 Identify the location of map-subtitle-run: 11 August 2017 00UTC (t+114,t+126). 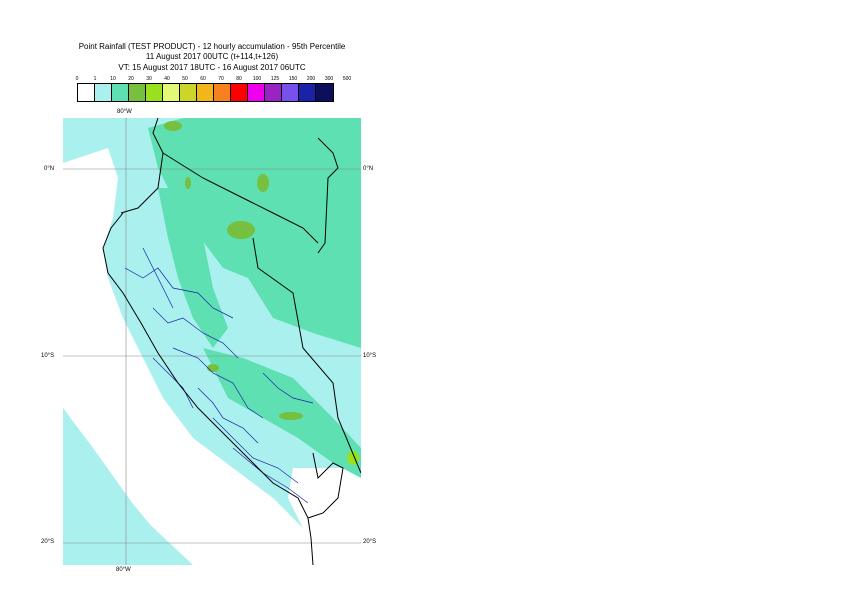
(212, 56).